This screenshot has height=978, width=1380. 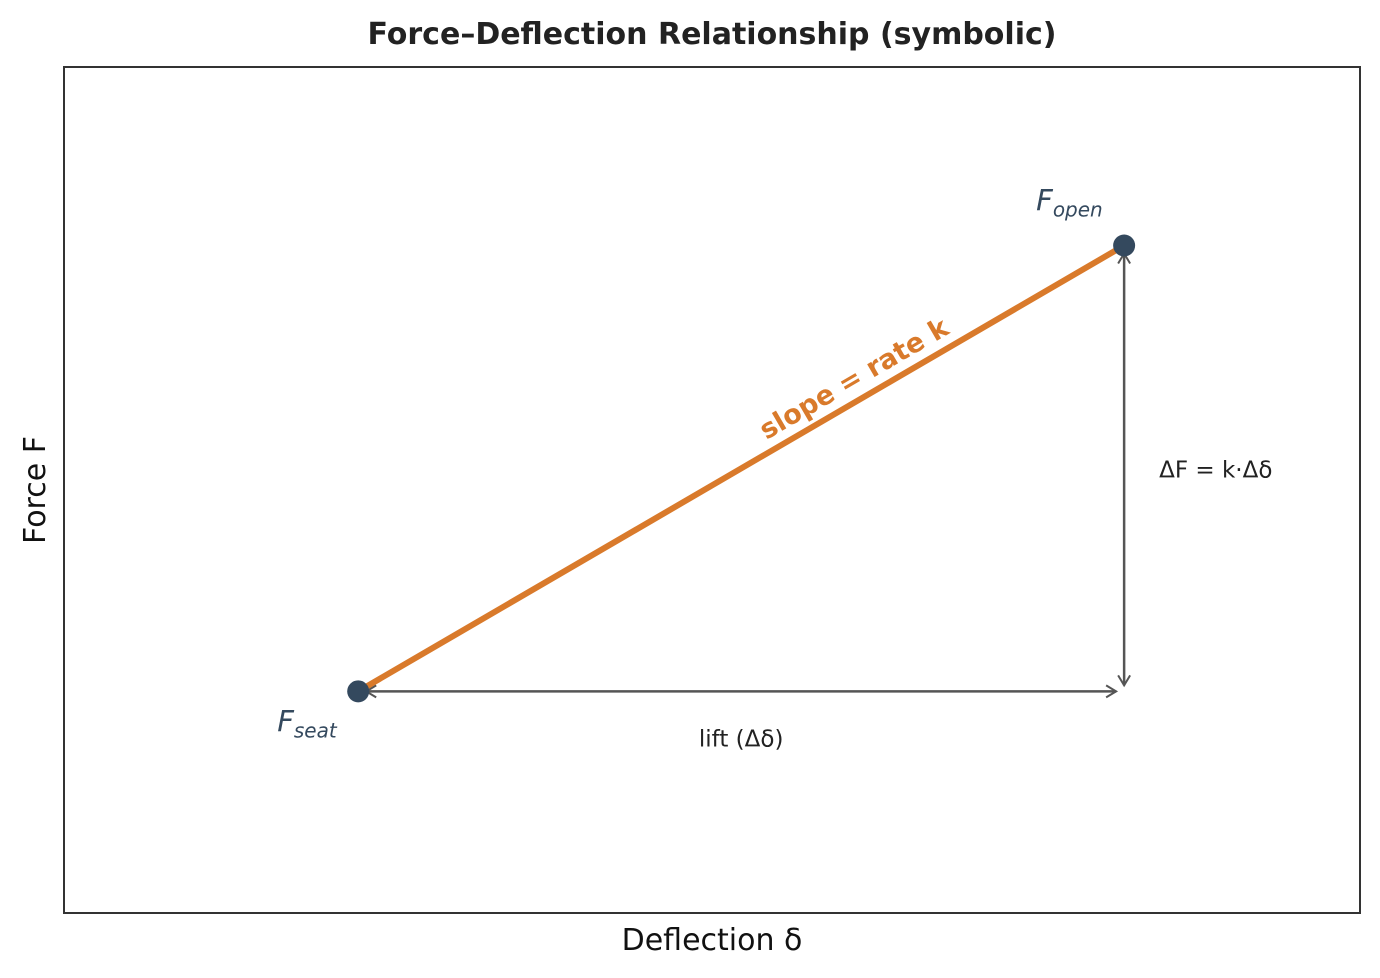 What do you see at coordinates (1069, 203) in the screenshot?
I see `point-label-open: Fopen` at bounding box center [1069, 203].